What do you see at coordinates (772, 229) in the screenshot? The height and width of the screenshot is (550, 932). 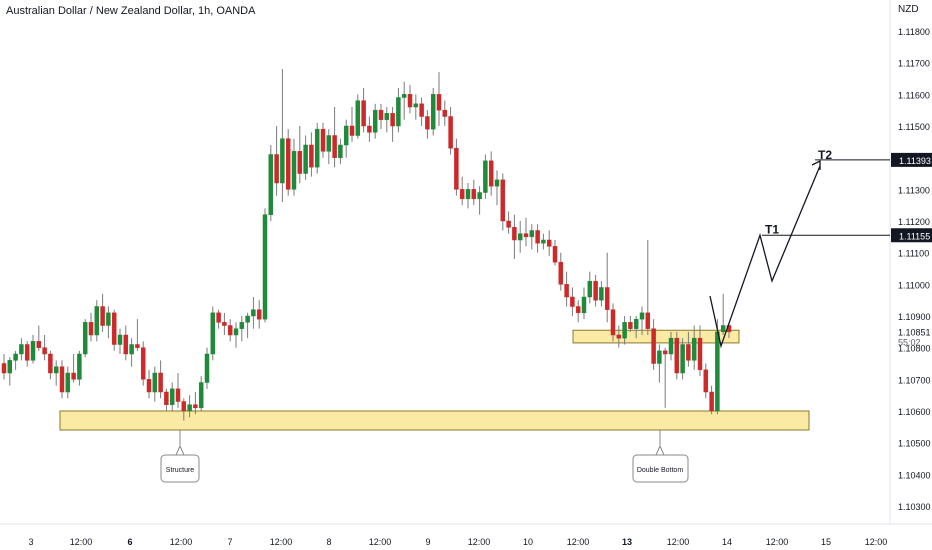 I see `t1-label: T1` at bounding box center [772, 229].